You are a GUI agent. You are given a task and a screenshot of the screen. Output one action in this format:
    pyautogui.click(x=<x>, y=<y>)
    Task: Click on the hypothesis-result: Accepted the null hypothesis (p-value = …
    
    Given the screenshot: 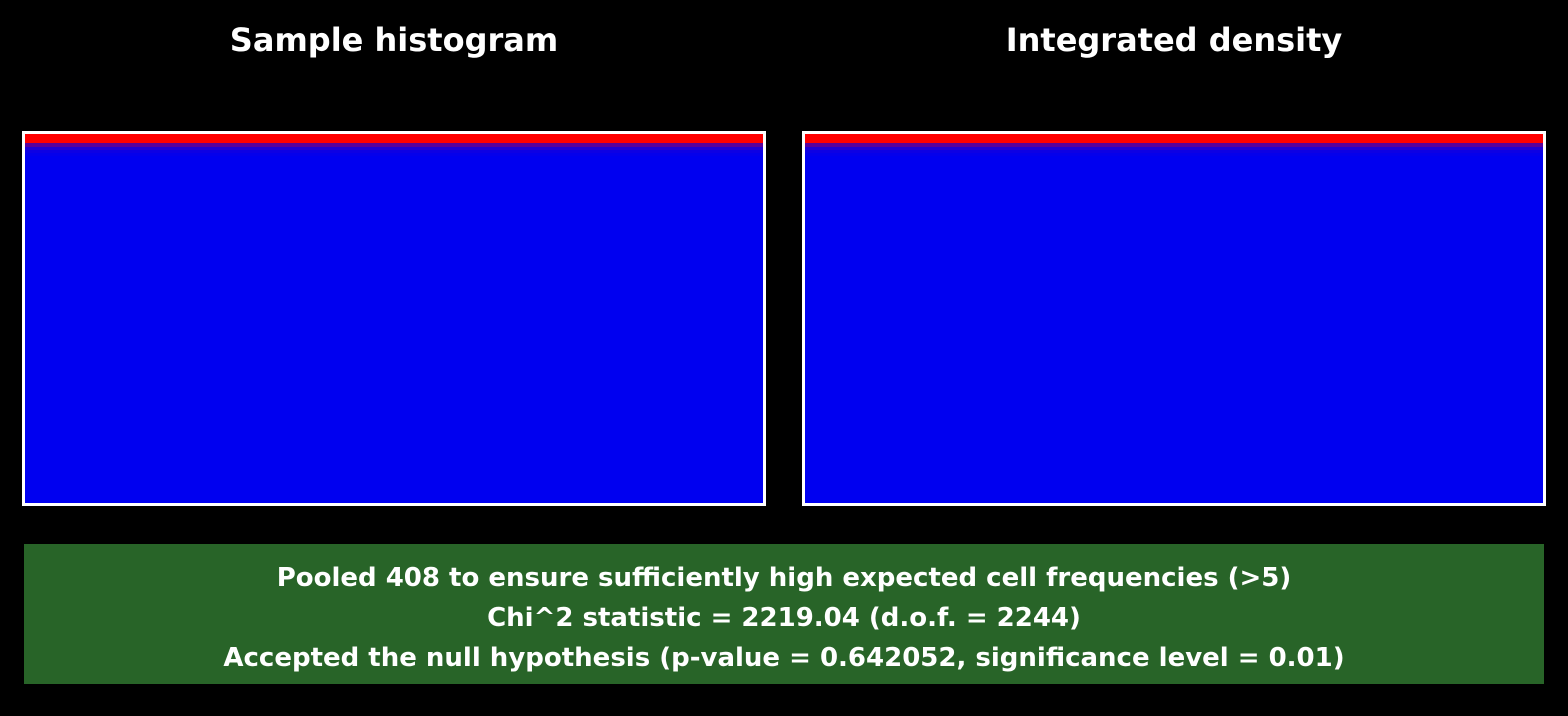 What is the action you would take?
    pyautogui.click(x=784, y=658)
    